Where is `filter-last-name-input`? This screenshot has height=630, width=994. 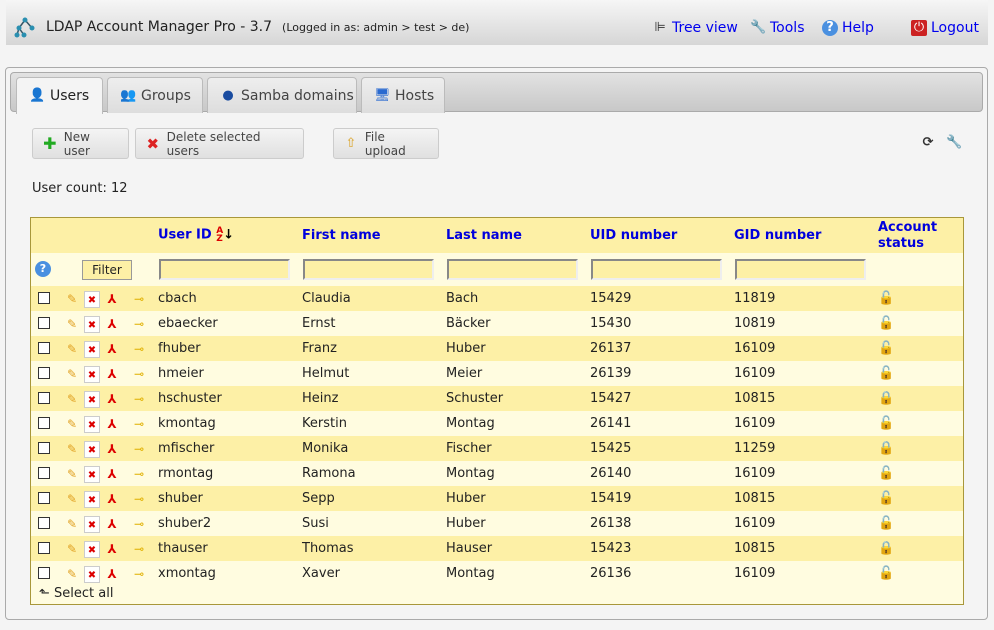 filter-last-name-input is located at coordinates (512, 269).